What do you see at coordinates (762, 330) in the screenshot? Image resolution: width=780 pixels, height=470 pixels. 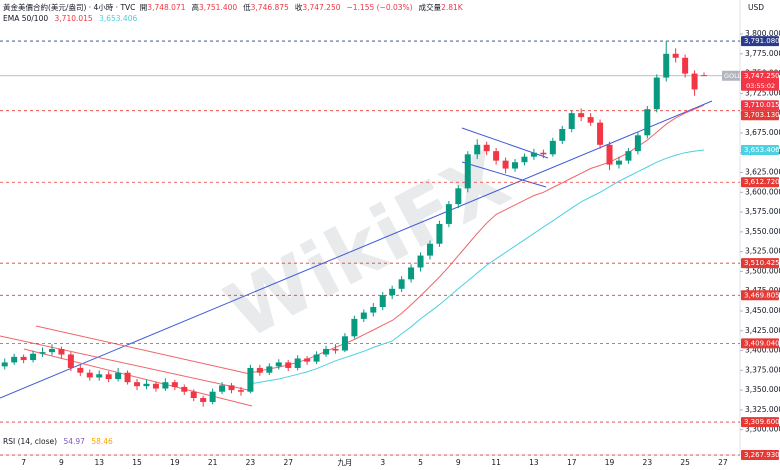 I see `y-tick-label: 3,425.000` at bounding box center [762, 330].